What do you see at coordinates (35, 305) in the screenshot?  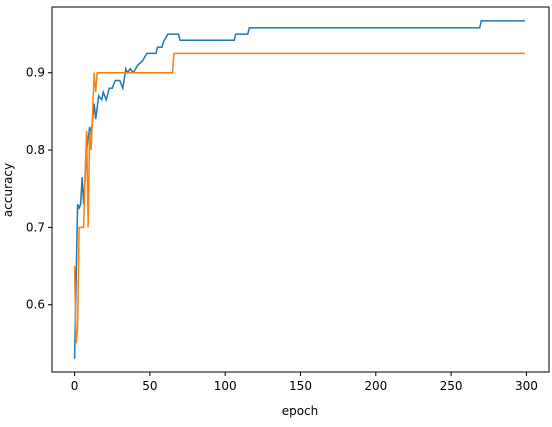 I see `y-tick-label: 0.6` at bounding box center [35, 305].